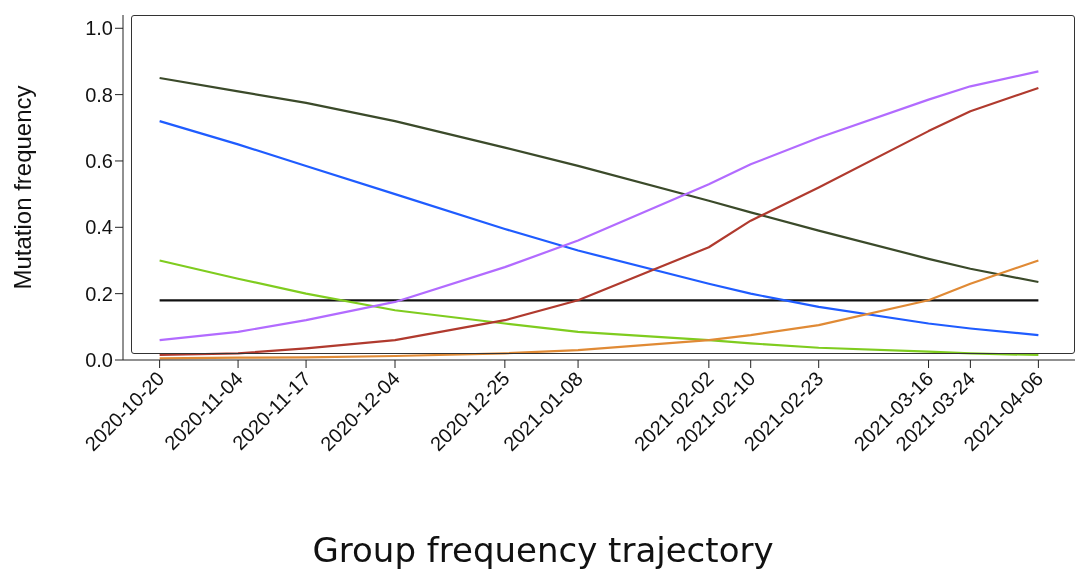 This screenshot has height=583, width=1086. Describe the element at coordinates (99, 161) in the screenshot. I see `y-tick-label: 0.6` at that location.